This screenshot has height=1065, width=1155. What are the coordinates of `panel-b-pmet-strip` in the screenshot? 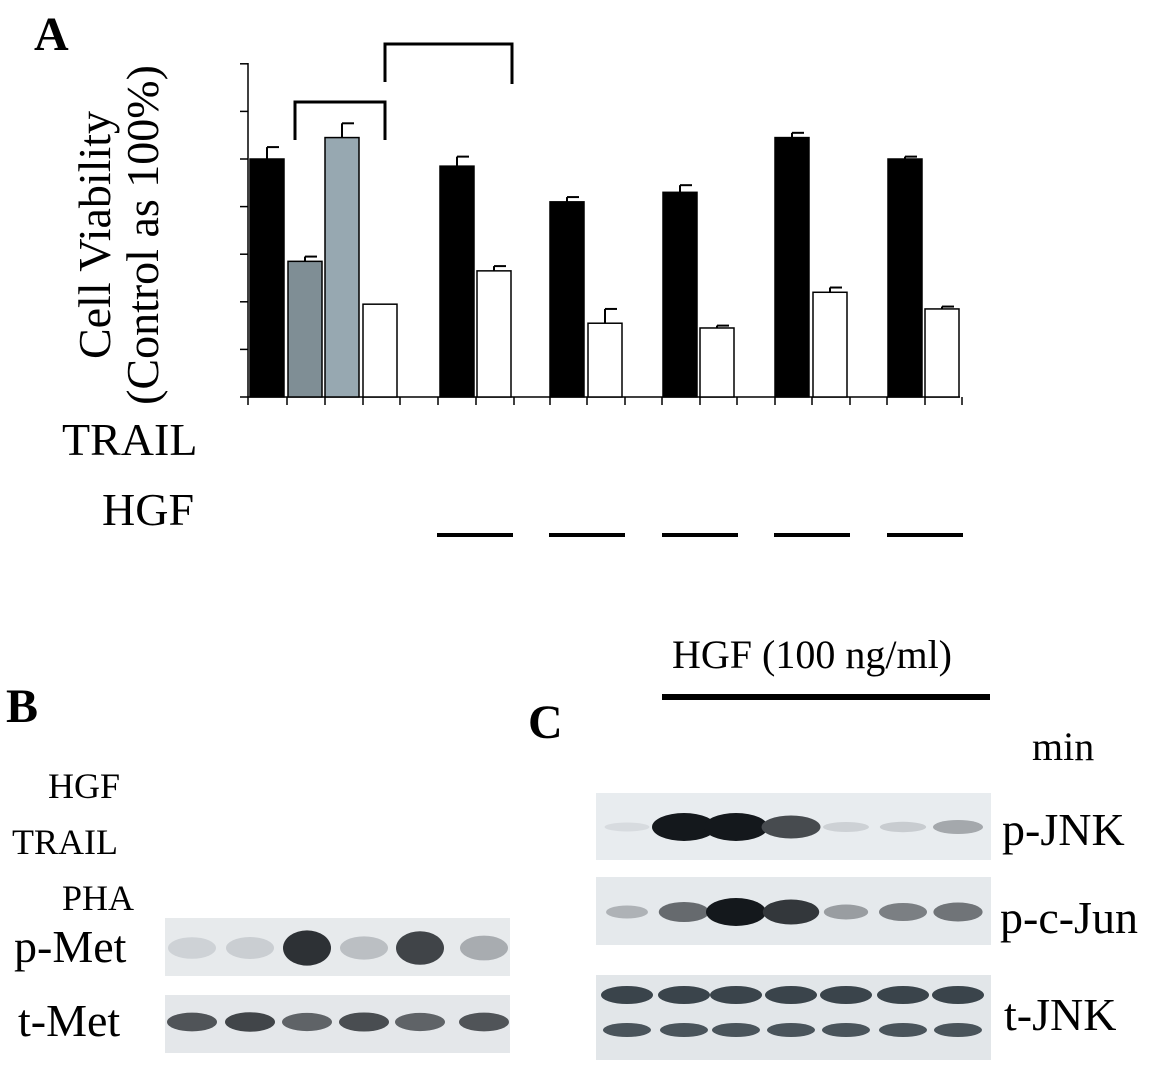 It's located at (337, 947).